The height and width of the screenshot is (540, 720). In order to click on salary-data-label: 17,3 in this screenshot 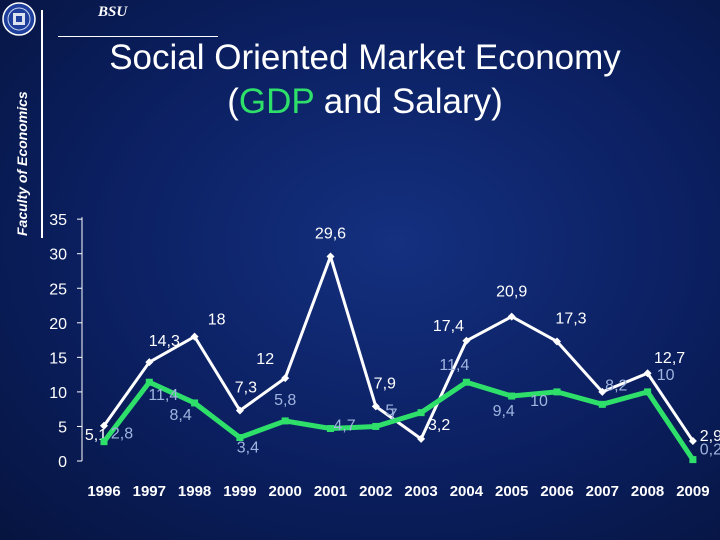, I will do `click(570, 318)`.